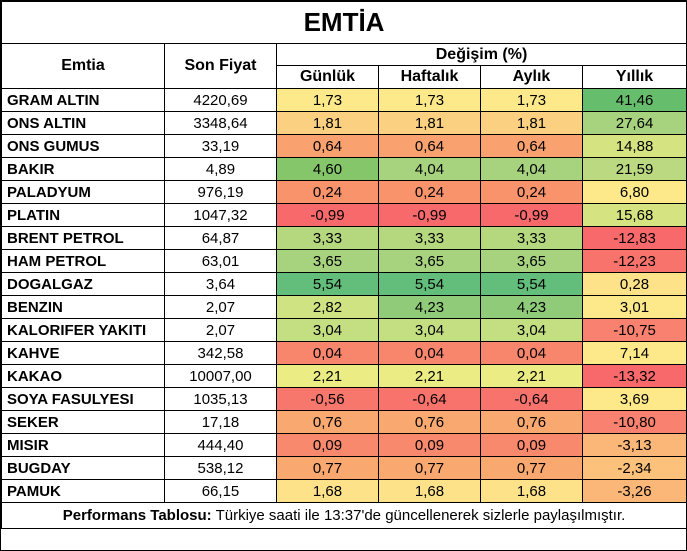  What do you see at coordinates (220, 491) in the screenshot?
I see `last-price-cell: 66,15` at bounding box center [220, 491].